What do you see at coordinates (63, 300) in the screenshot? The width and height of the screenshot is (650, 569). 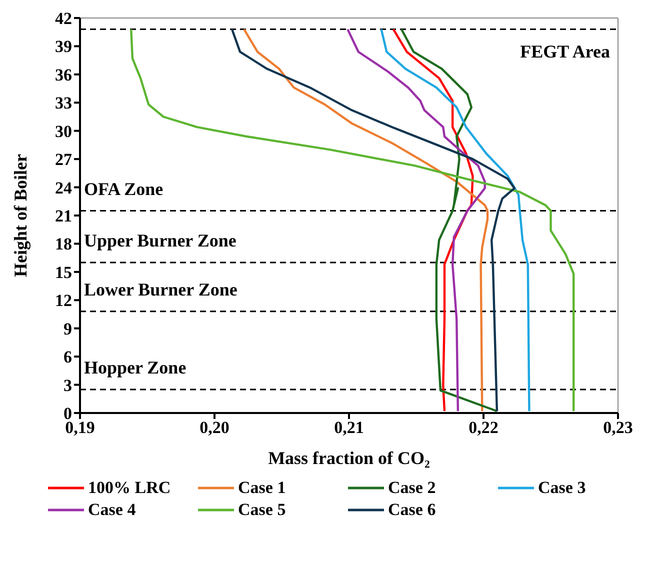 I see `y-tick-label: 12` at bounding box center [63, 300].